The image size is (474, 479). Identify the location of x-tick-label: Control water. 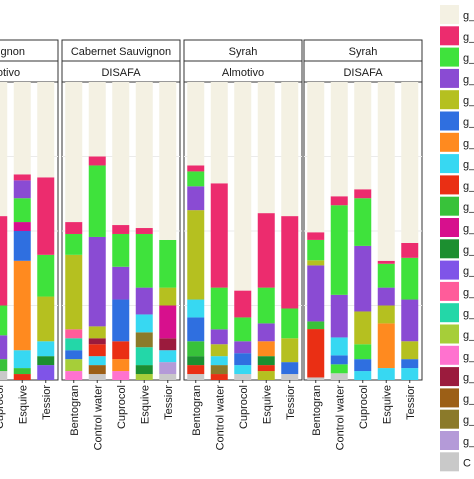
(220, 418).